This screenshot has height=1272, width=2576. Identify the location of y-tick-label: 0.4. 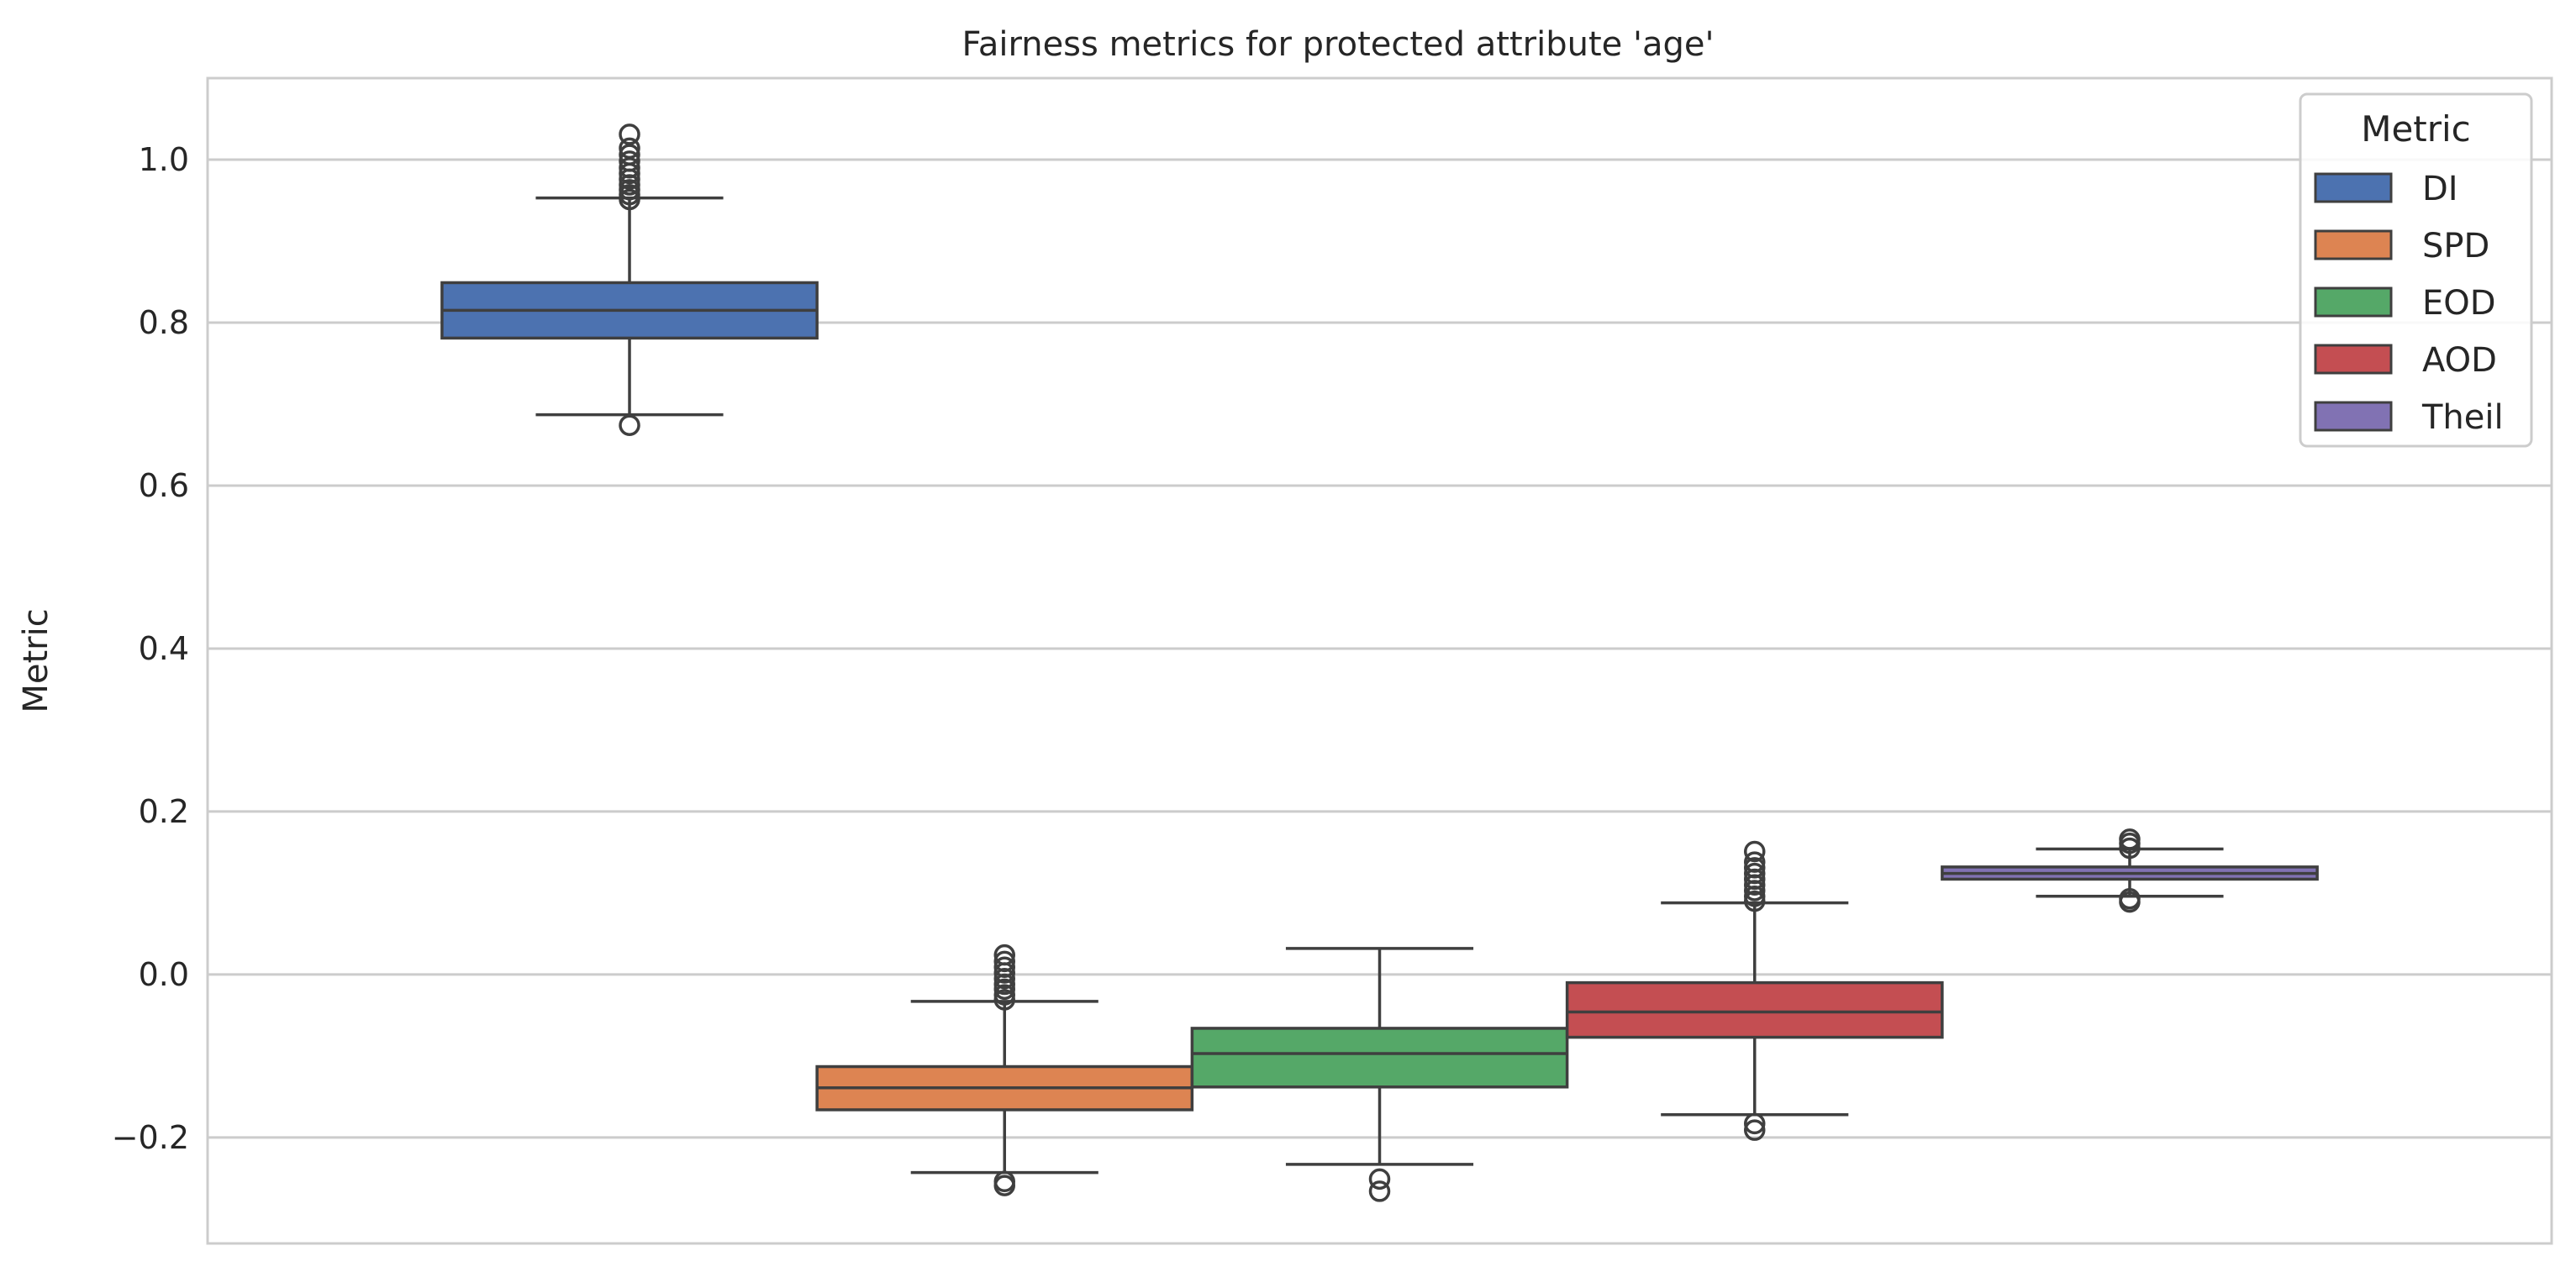
(164, 648).